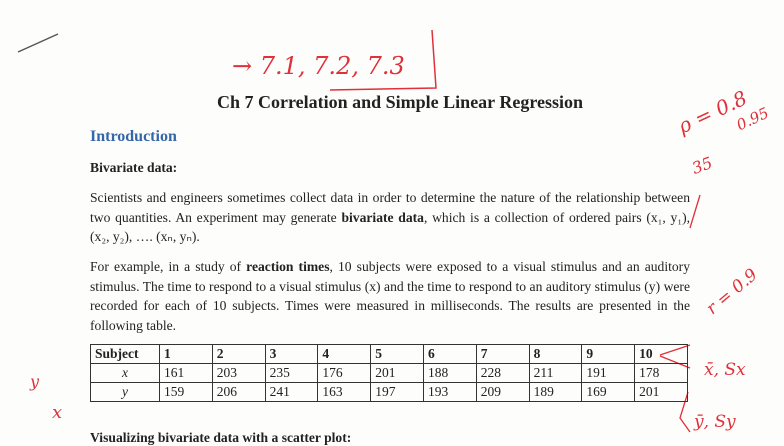 This screenshot has height=446, width=784. I want to click on table-cell: 241, so click(291, 392).